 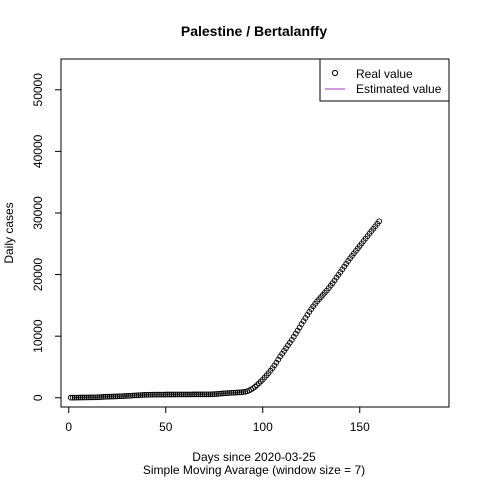 I want to click on x-axis-label: Days since 2020-03-25, so click(x=254, y=457).